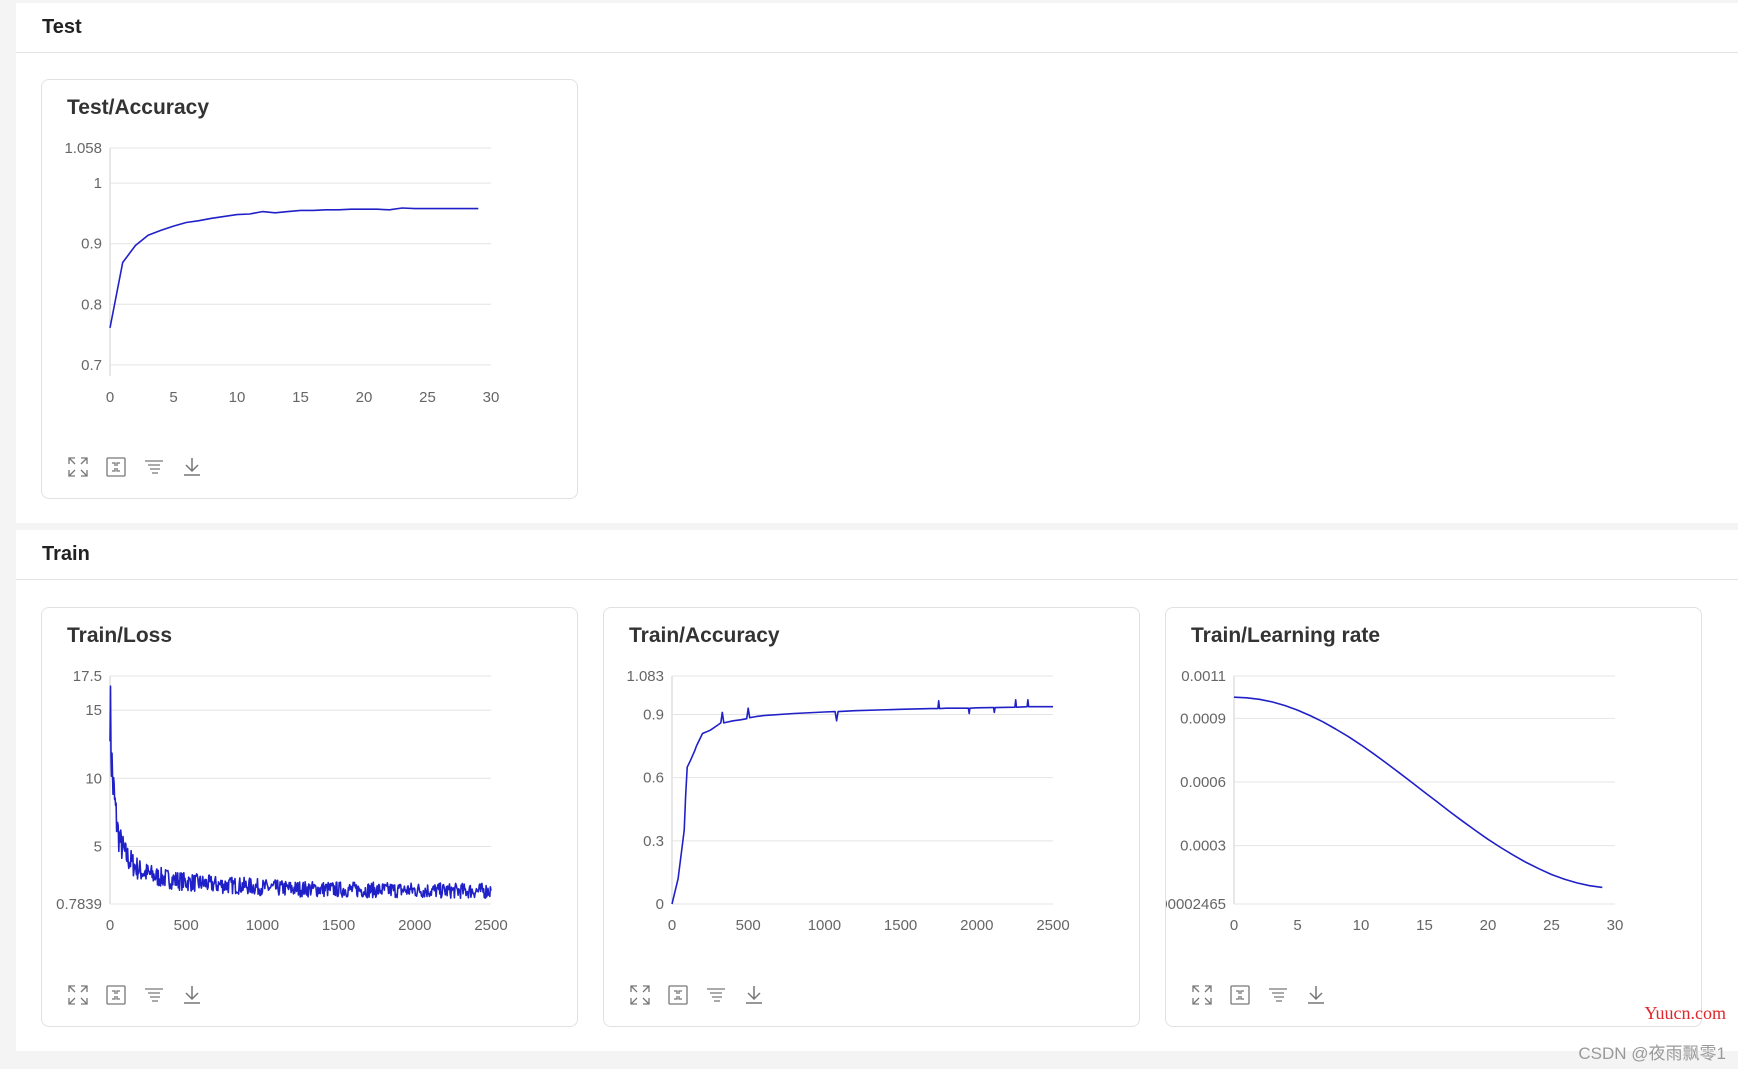 The image size is (1738, 1069). I want to click on y-tick-label: 15, so click(93, 710).